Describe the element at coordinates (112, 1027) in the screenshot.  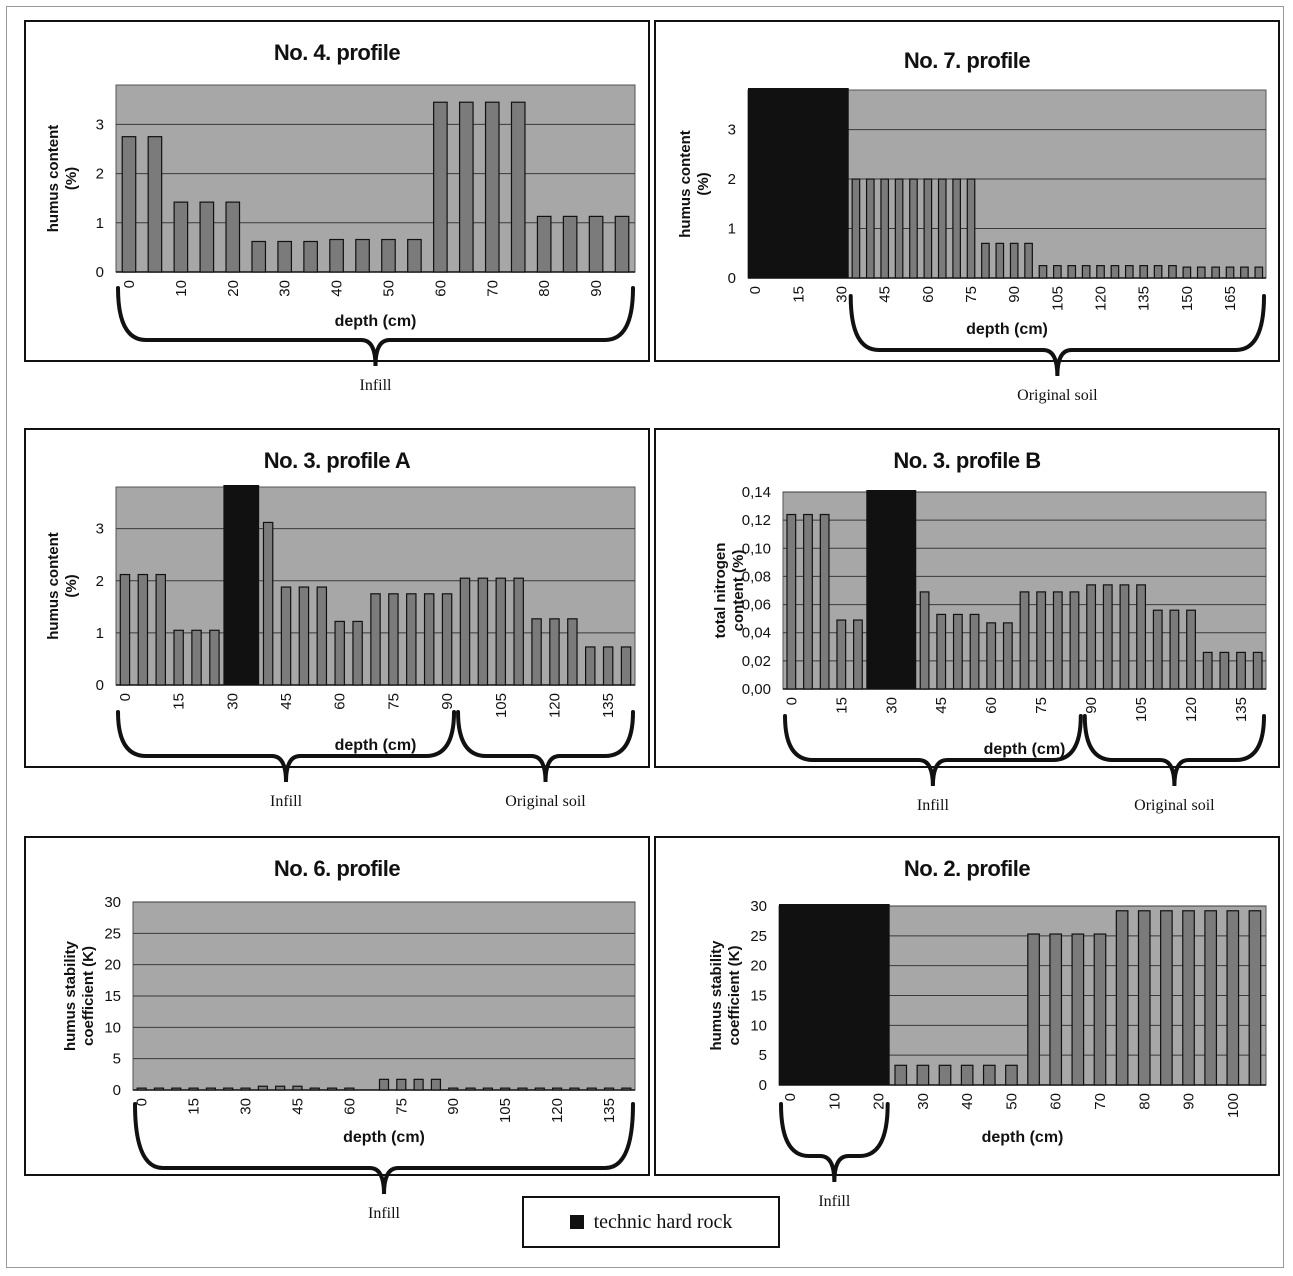
I see `y-tick-label: 10` at that location.